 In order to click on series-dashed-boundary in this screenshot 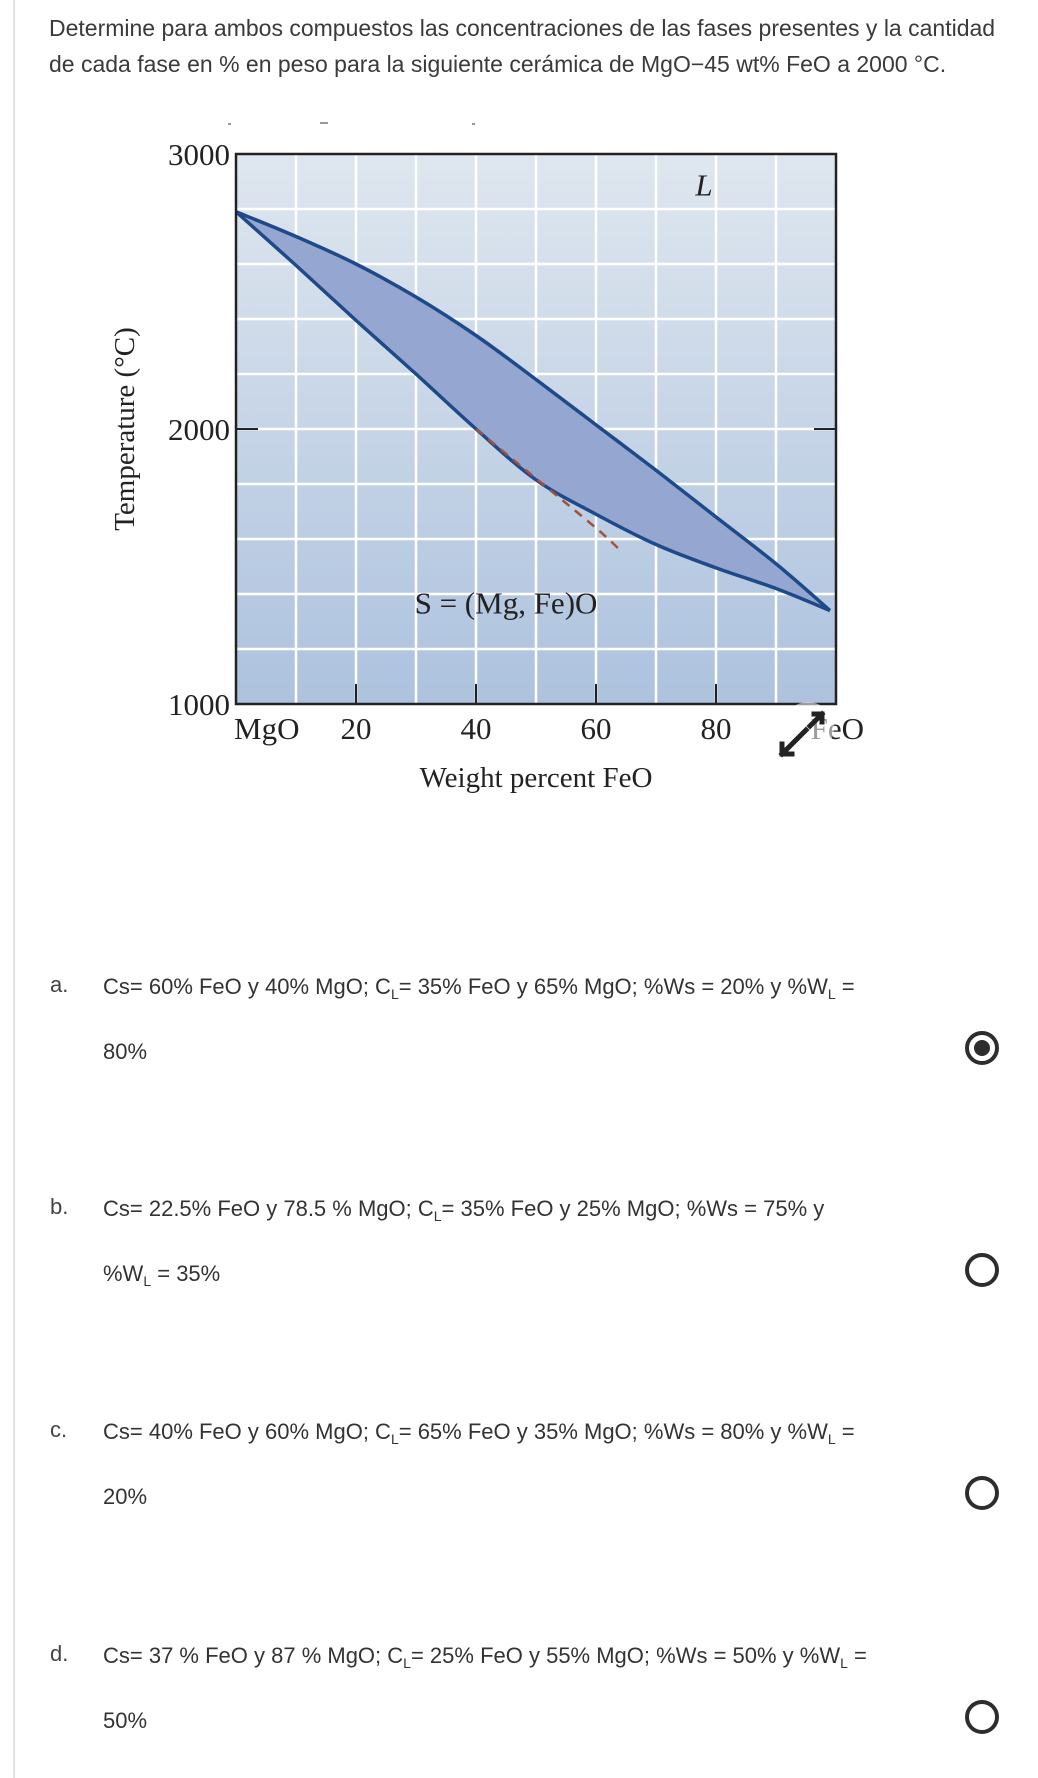, I will do `click(548, 489)`.